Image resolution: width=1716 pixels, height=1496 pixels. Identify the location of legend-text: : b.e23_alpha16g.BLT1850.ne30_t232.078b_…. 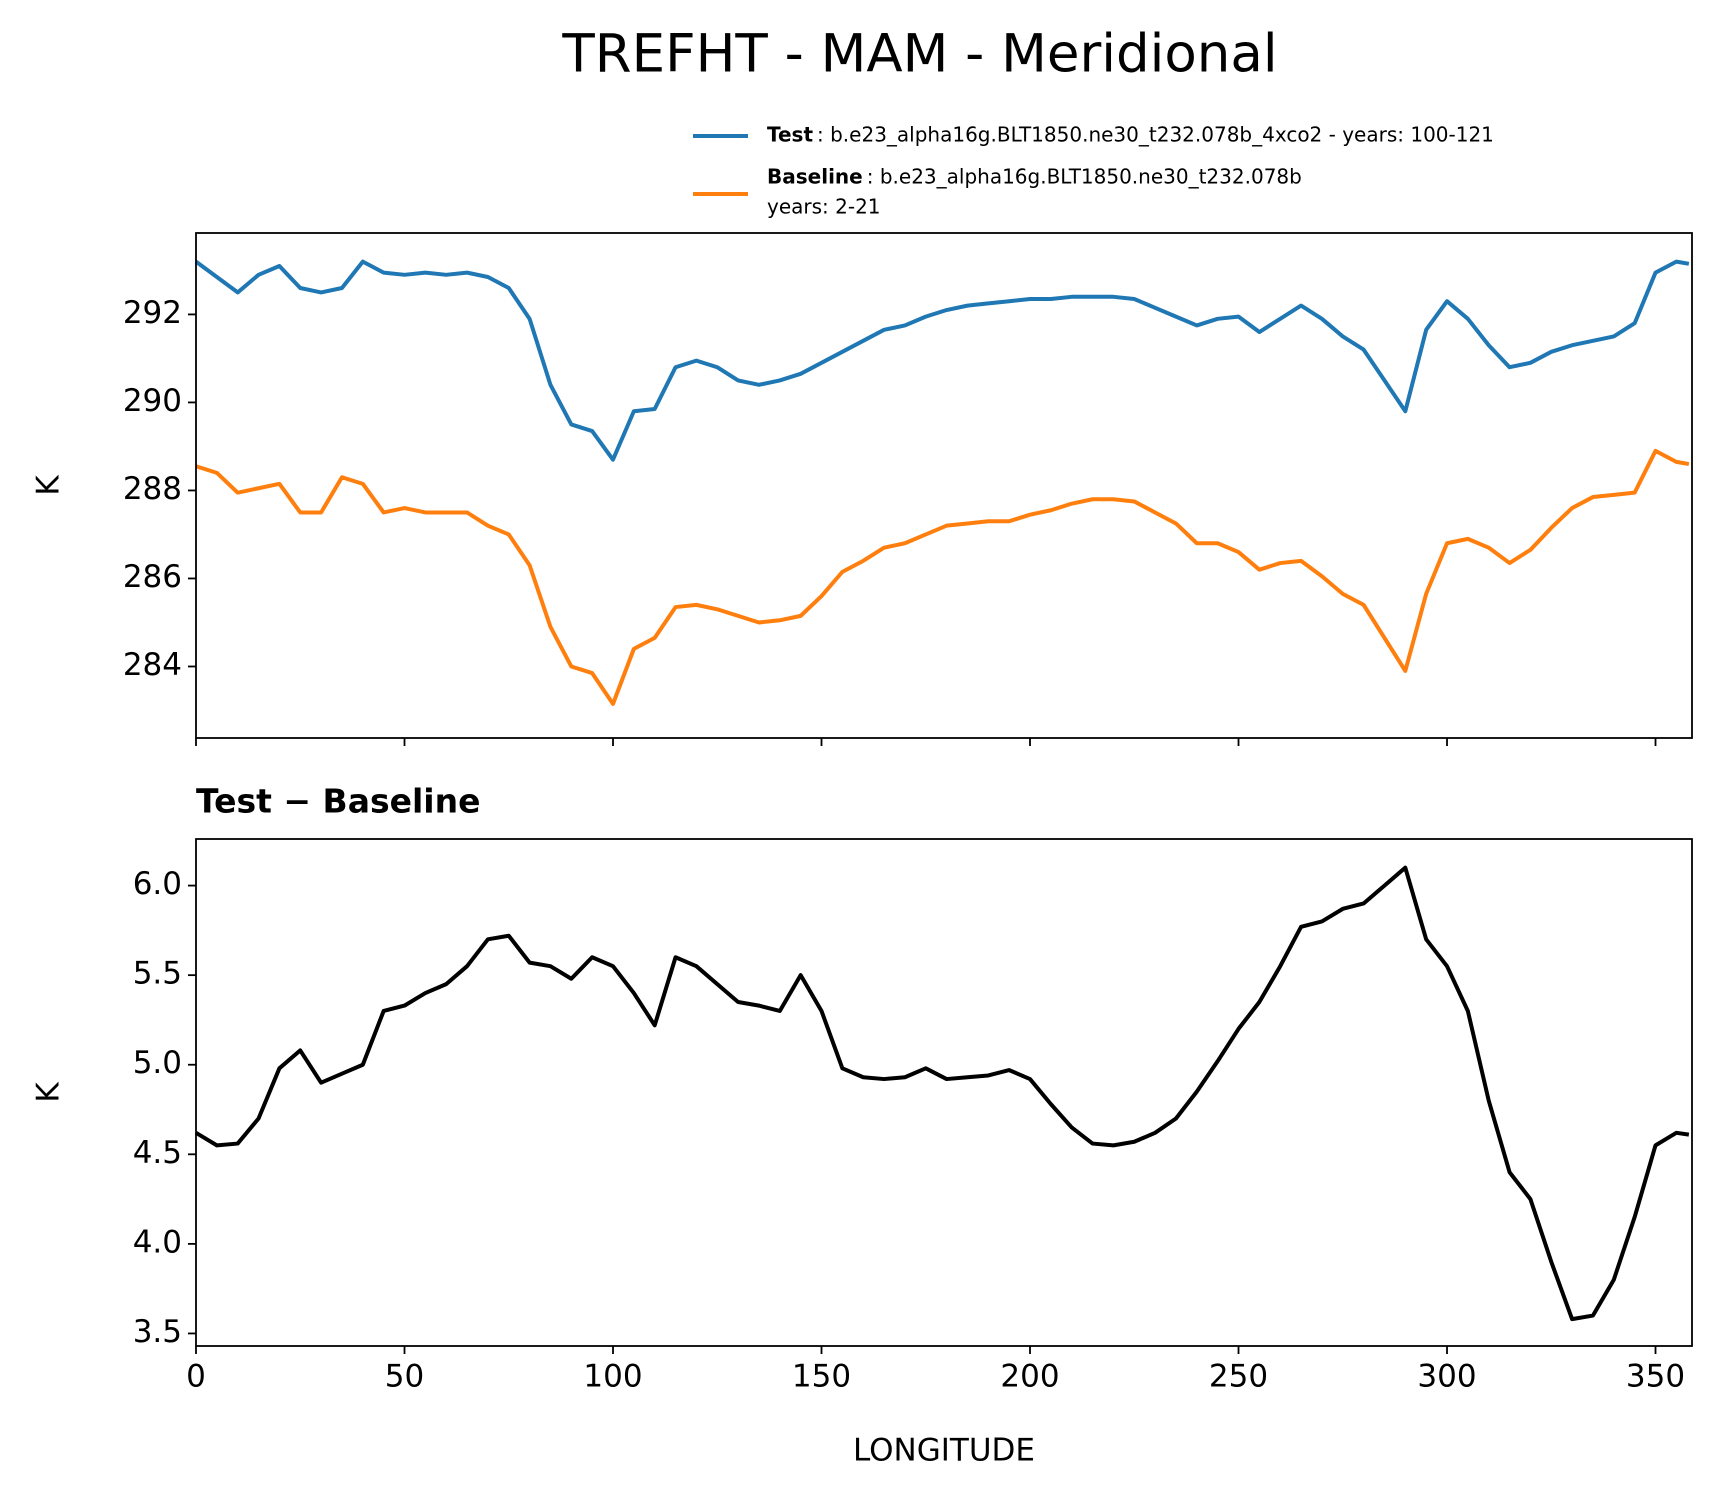
(1155, 135).